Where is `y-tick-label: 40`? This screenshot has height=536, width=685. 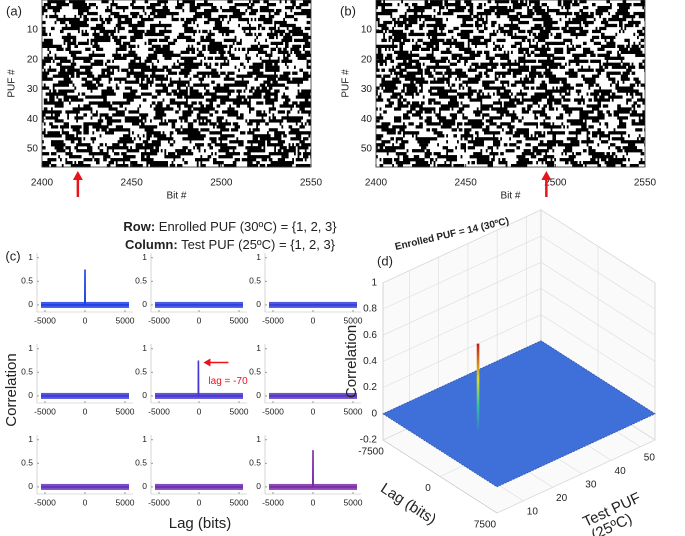 y-tick-label: 40 is located at coordinates (367, 119).